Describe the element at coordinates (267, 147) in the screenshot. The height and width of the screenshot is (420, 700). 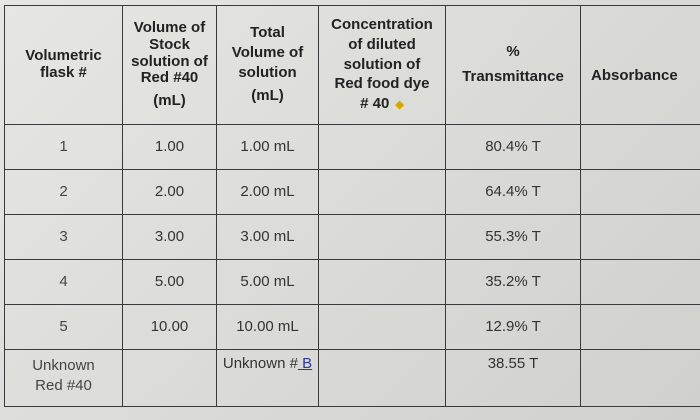
I see `total-volume: 1.00 mL` at that location.